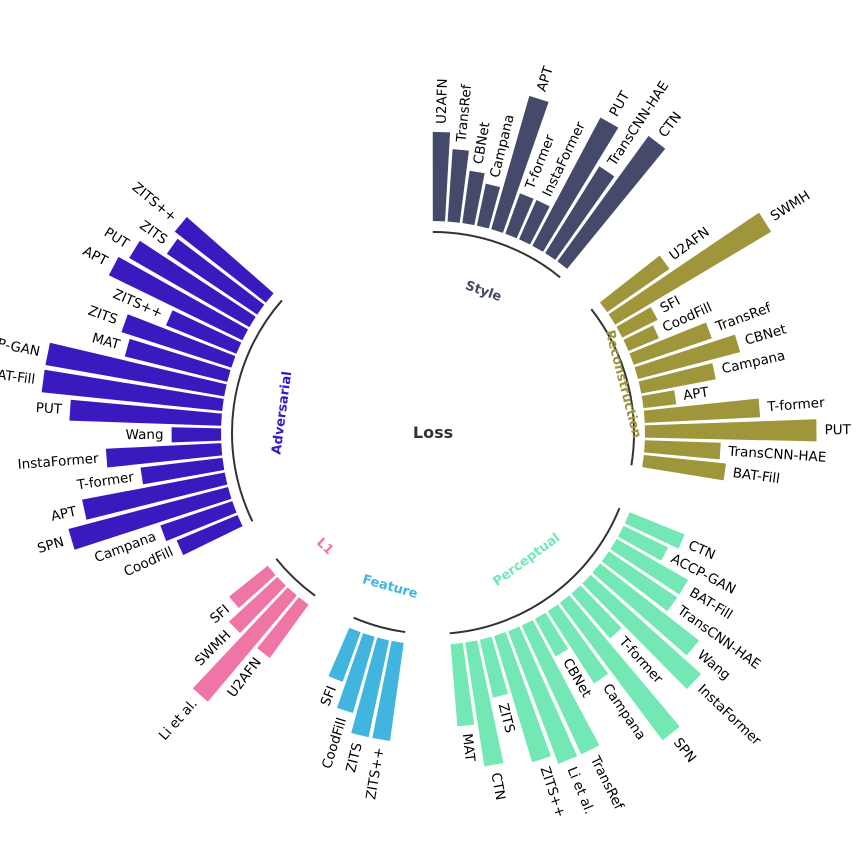 The image size is (867, 867). Describe the element at coordinates (613, 387) in the screenshot. I see `group-arc-reconstruction` at that location.